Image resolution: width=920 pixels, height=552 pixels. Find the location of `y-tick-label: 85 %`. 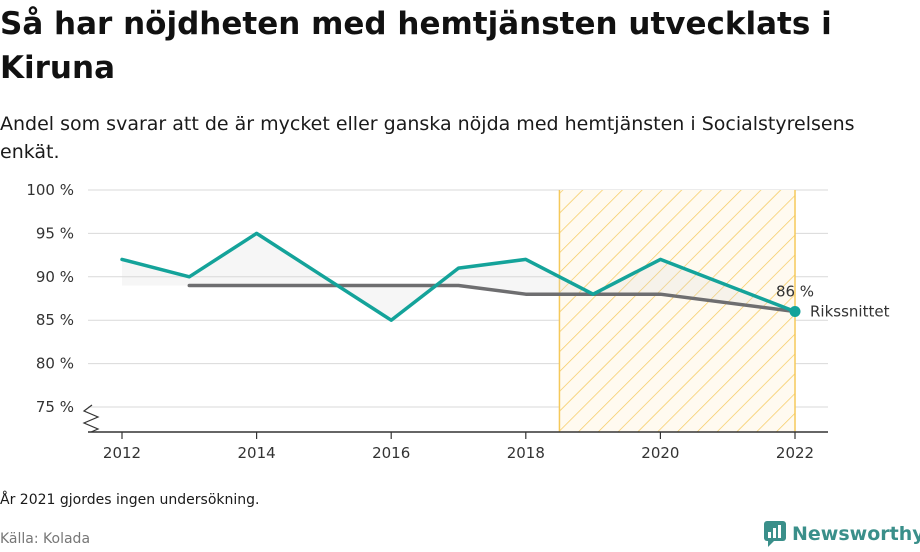

y-tick-label: 85 % is located at coordinates (55, 320).